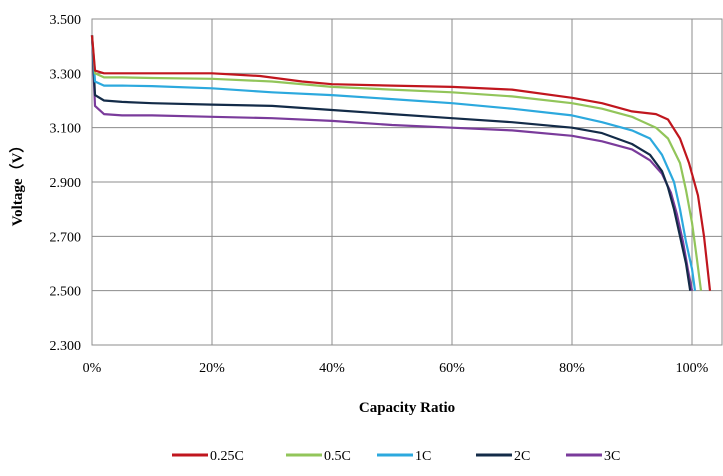 The height and width of the screenshot is (476, 723). I want to click on y-axis-tick-labels: 2.300 2.500 2.700 2.900 3.100 3.300 3.500, so click(66, 183).